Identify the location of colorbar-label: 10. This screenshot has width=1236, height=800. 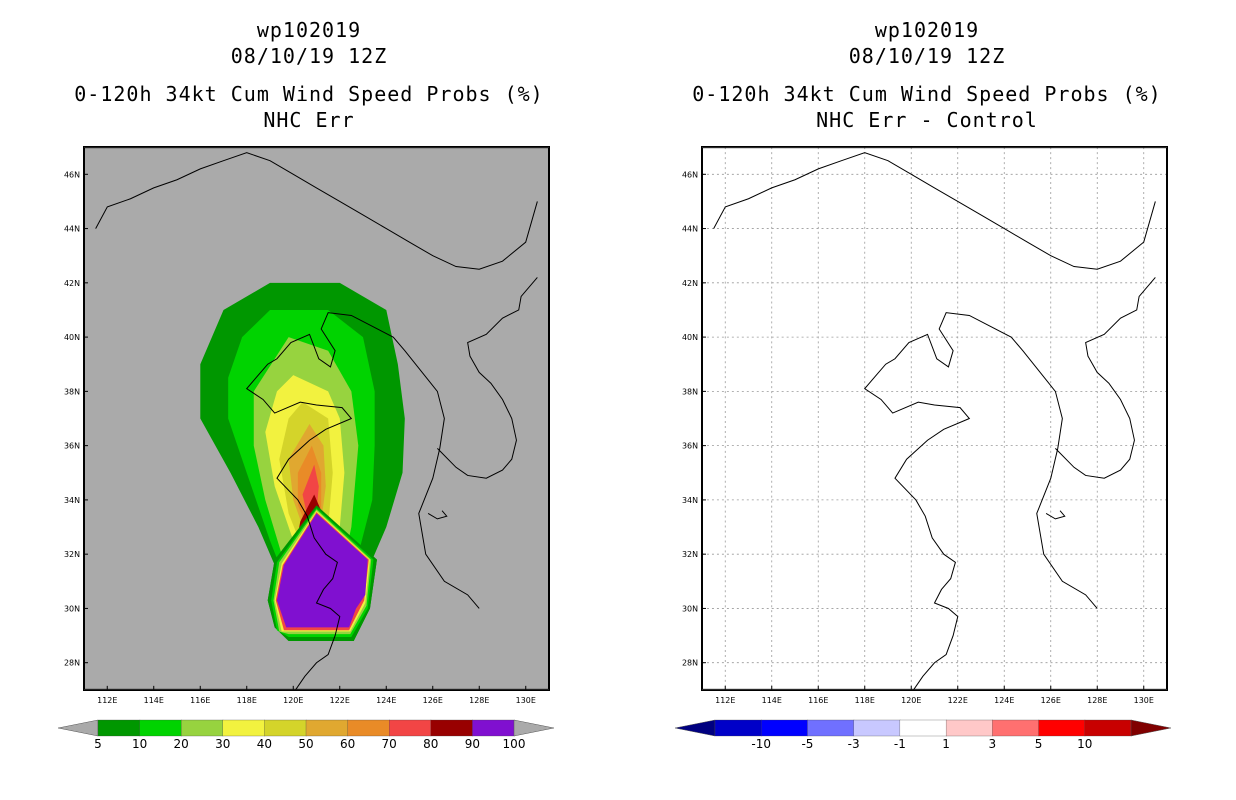
(1085, 744).